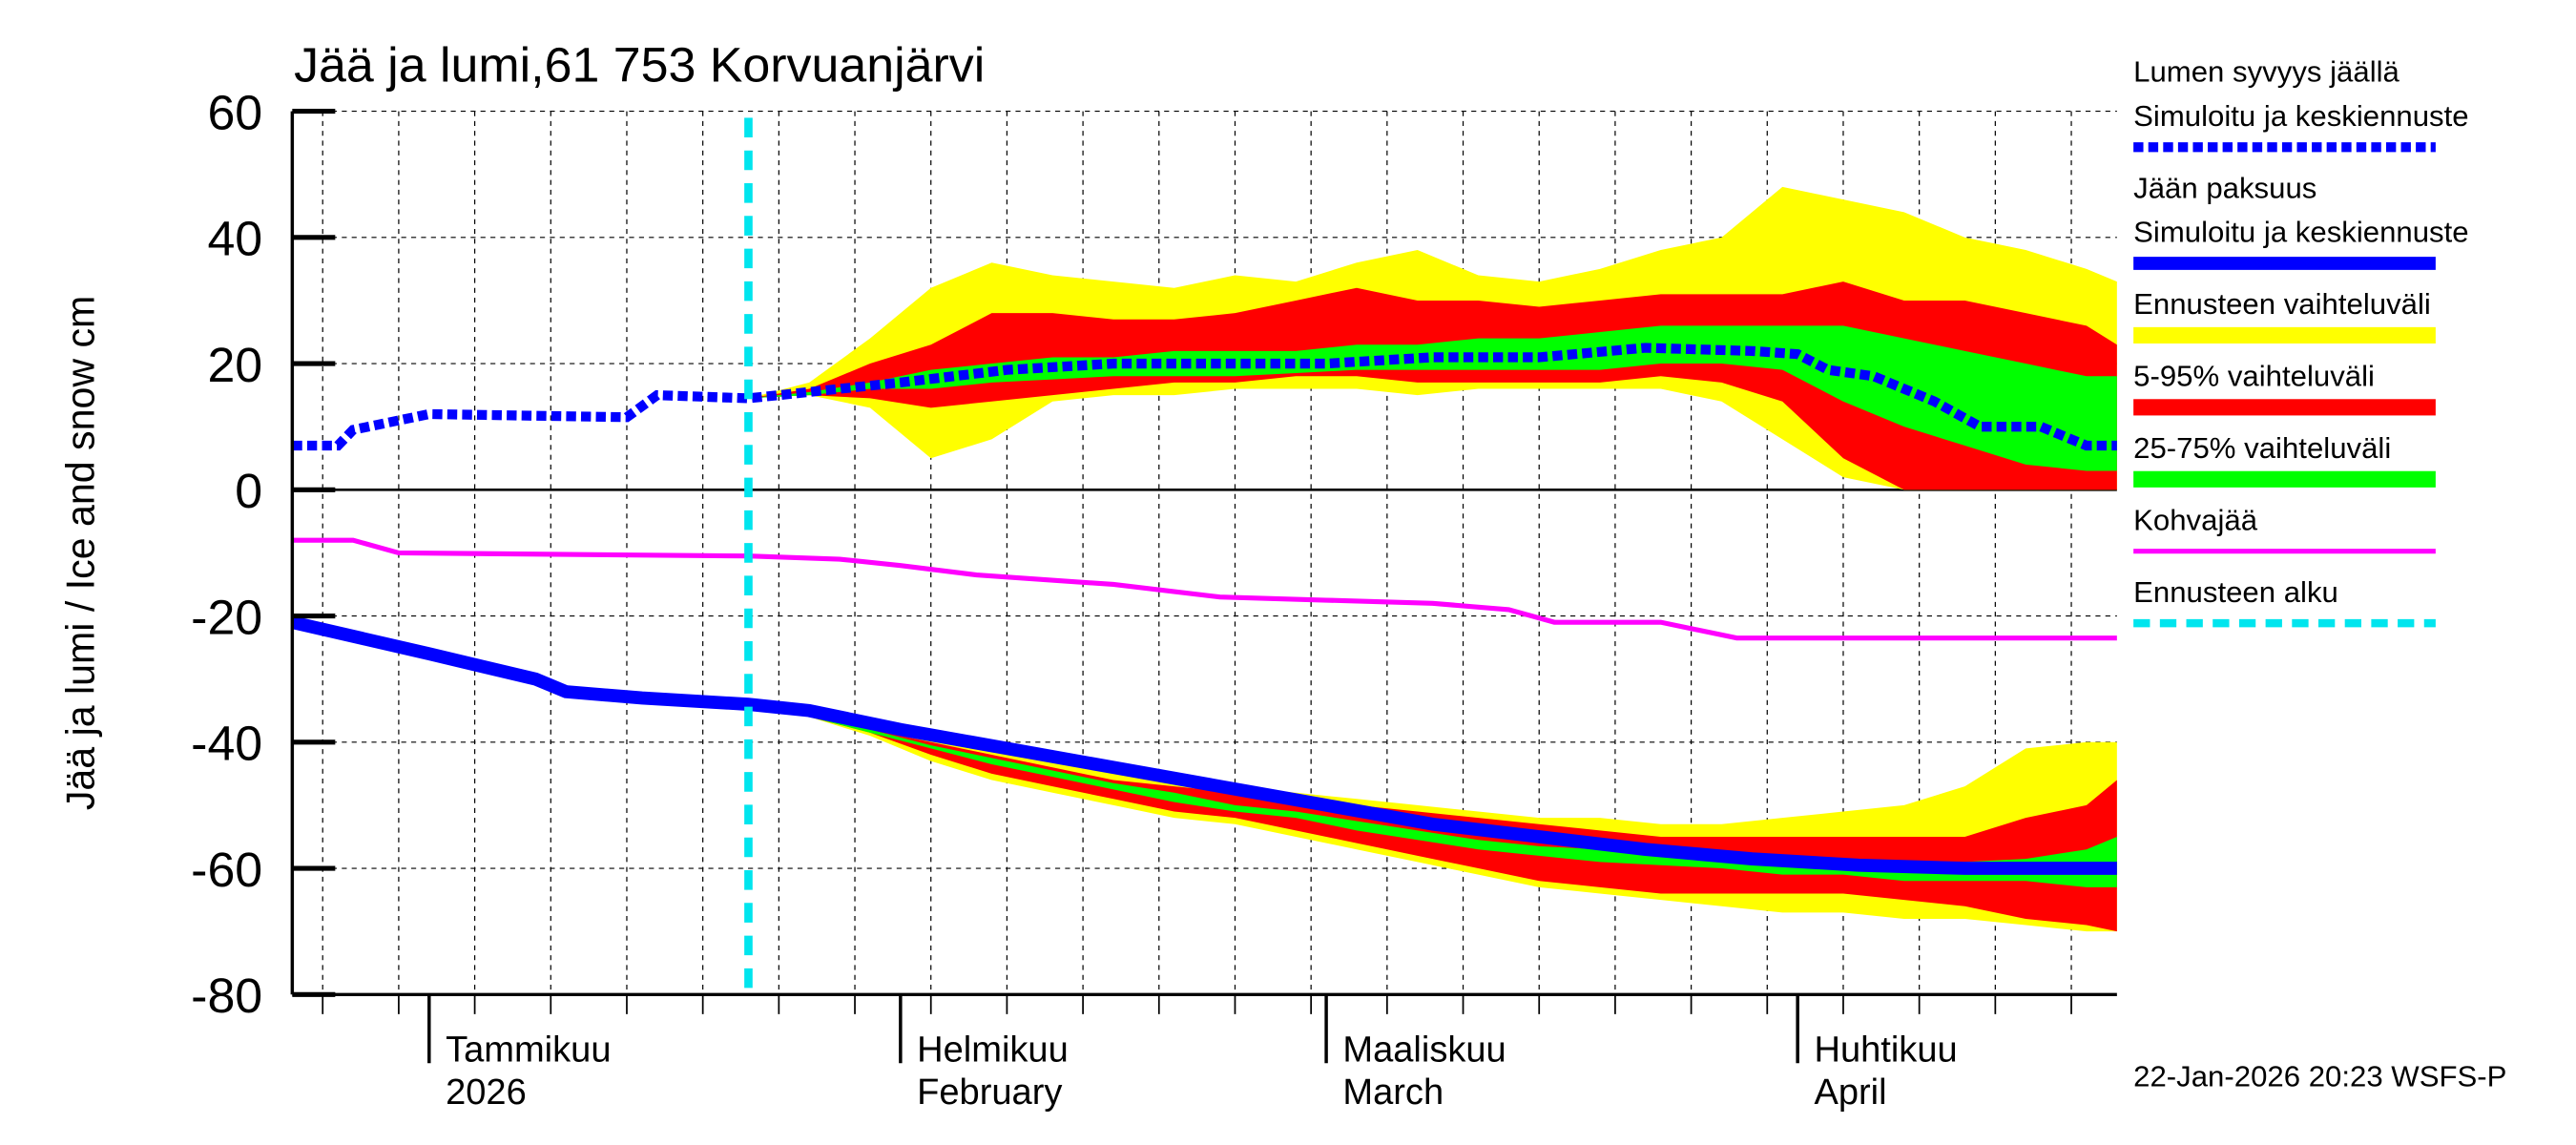 The width and height of the screenshot is (2576, 1145). Describe the element at coordinates (226, 617) in the screenshot. I see `y-tick-label: -20` at that location.